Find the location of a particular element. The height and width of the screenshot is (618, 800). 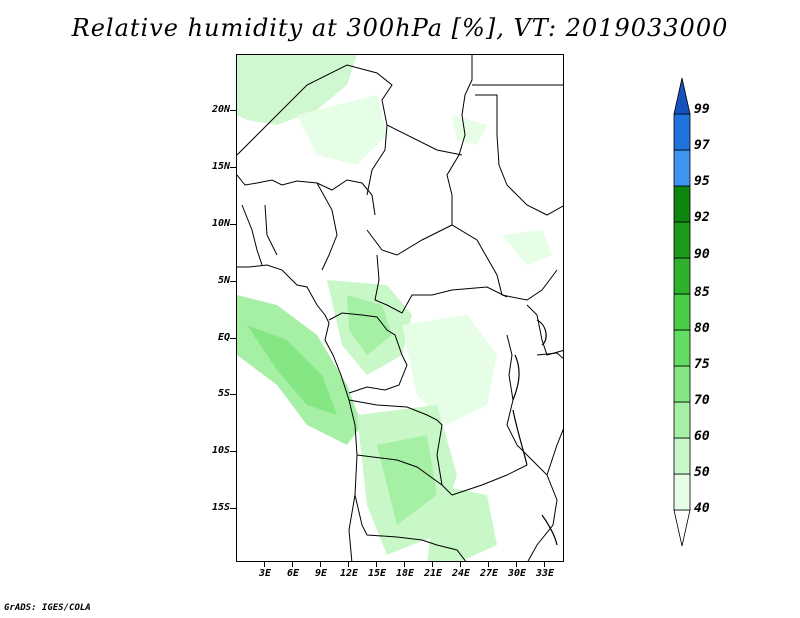

colorbar-label: 50 is located at coordinates (702, 472).